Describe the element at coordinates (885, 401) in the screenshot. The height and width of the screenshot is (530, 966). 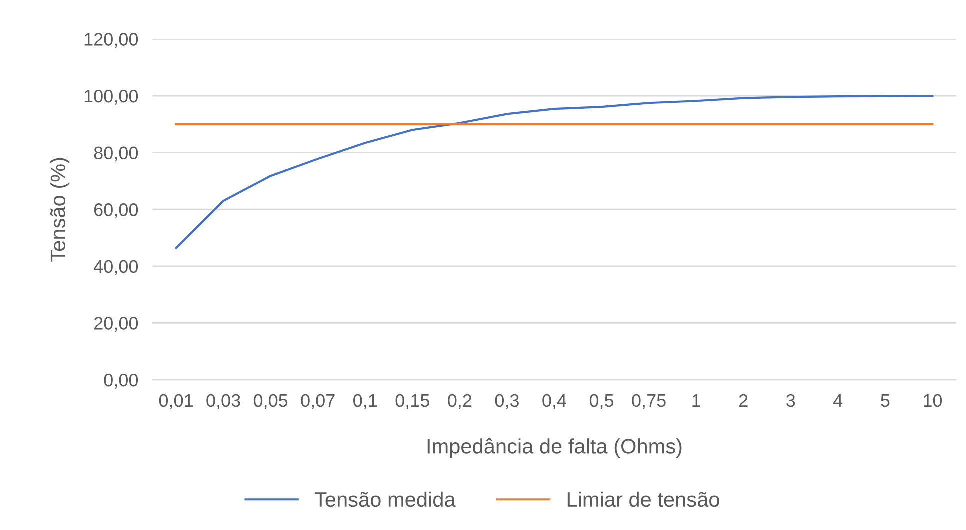
I see `x-tick-label: 5` at that location.